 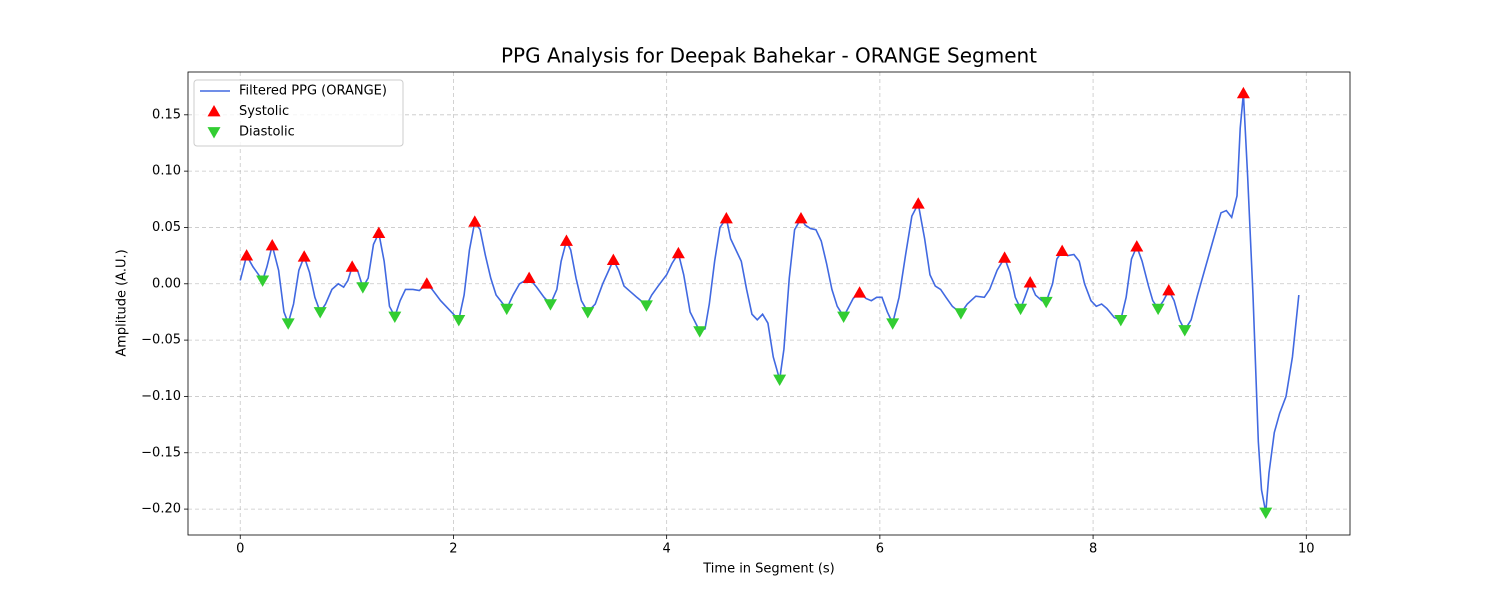 What do you see at coordinates (122, 302) in the screenshot?
I see `y-axis-label: Amplitude (A.U.)` at bounding box center [122, 302].